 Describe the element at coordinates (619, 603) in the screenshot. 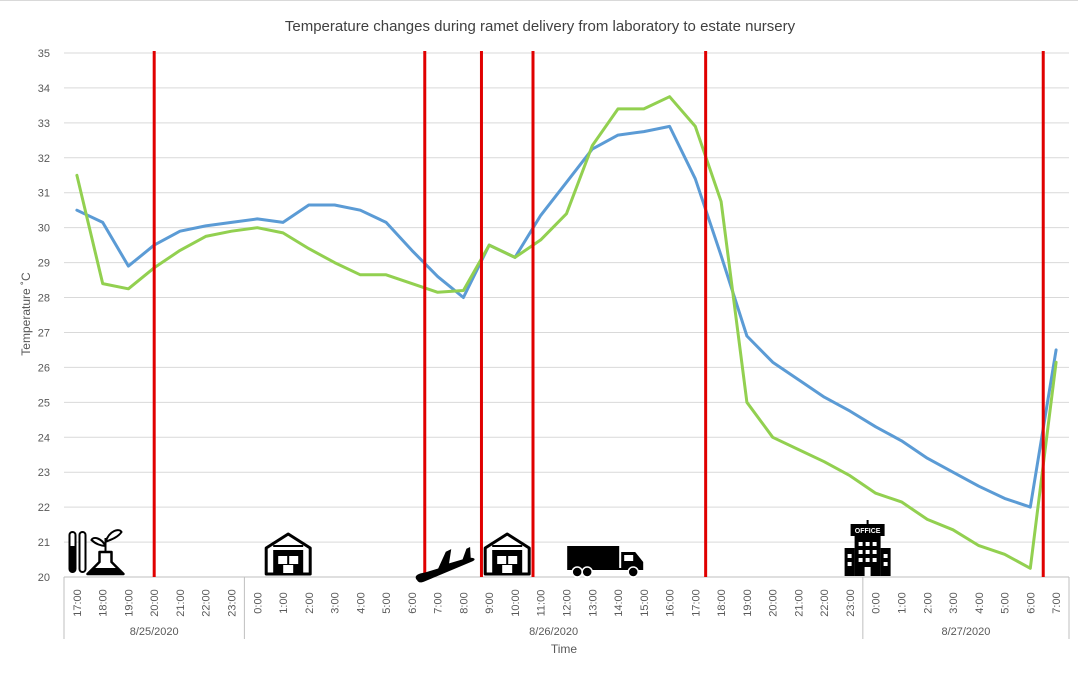

I see `x-tick-label: 14:00` at that location.